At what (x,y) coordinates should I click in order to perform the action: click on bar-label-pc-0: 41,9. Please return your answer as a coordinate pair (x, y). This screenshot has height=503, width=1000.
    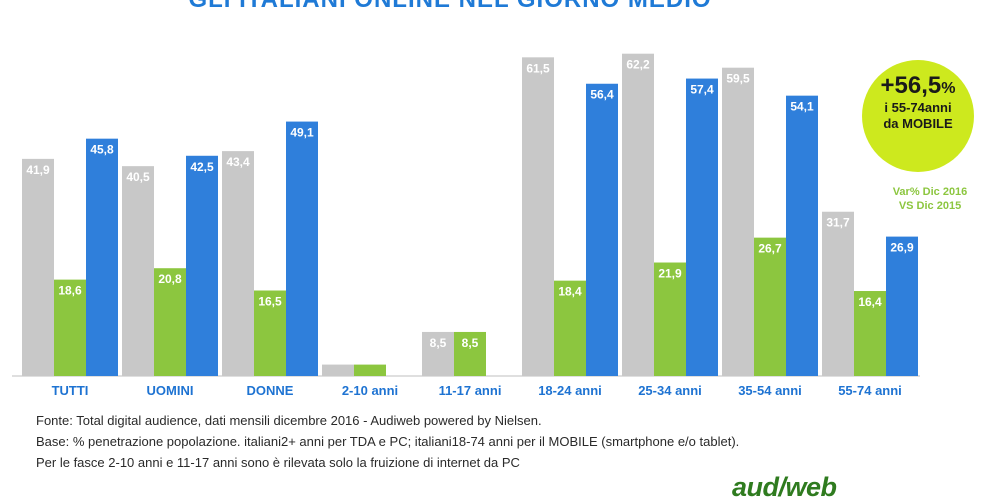
    Looking at the image, I should click on (38, 170).